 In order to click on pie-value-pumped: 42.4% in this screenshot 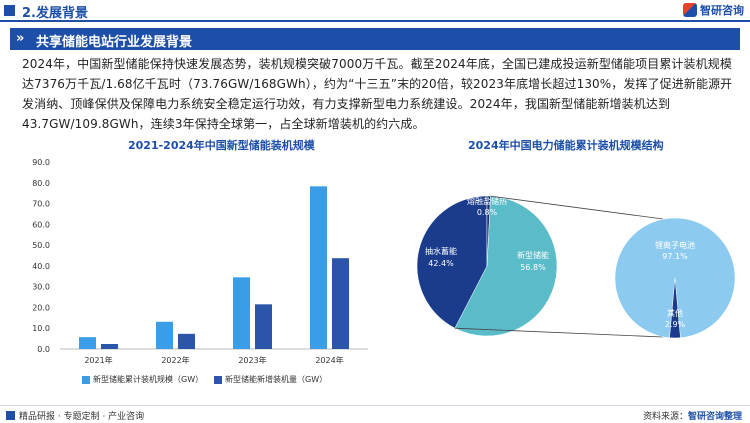, I will do `click(441, 263)`.